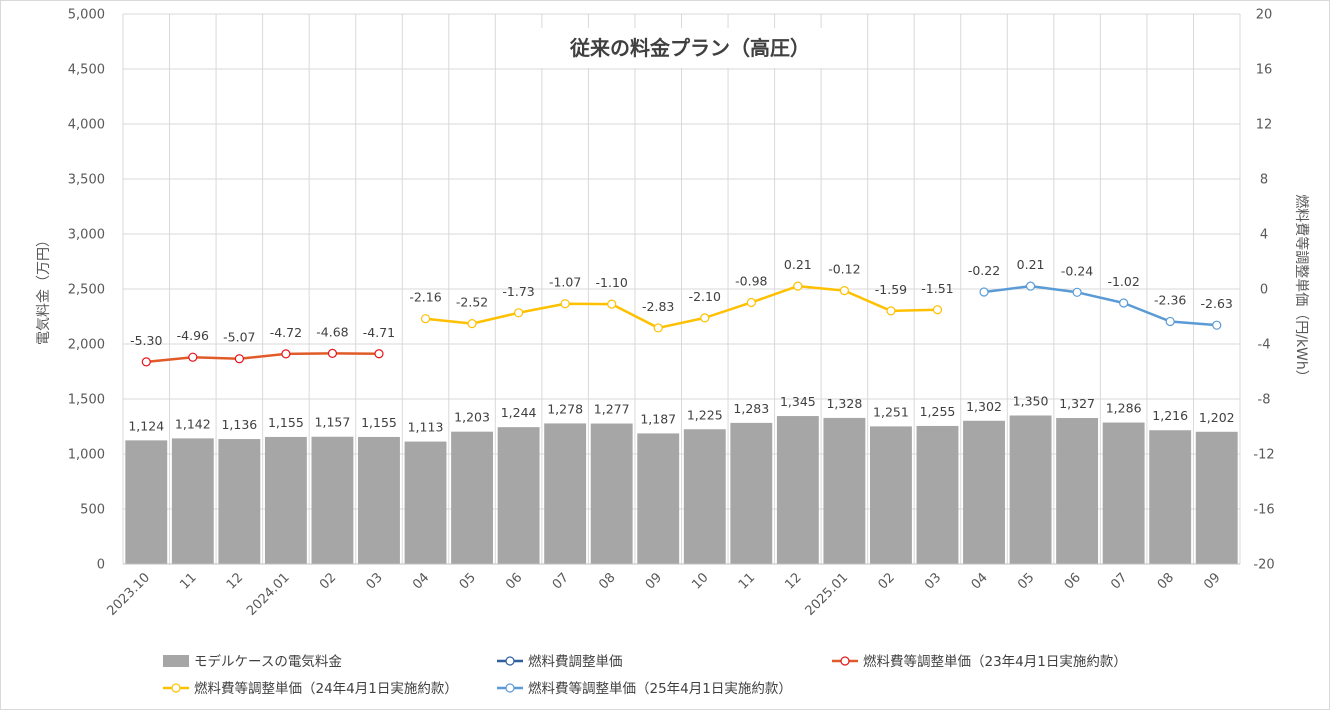  What do you see at coordinates (612, 409) in the screenshot?
I see `bar-value-label: 1,277` at bounding box center [612, 409].